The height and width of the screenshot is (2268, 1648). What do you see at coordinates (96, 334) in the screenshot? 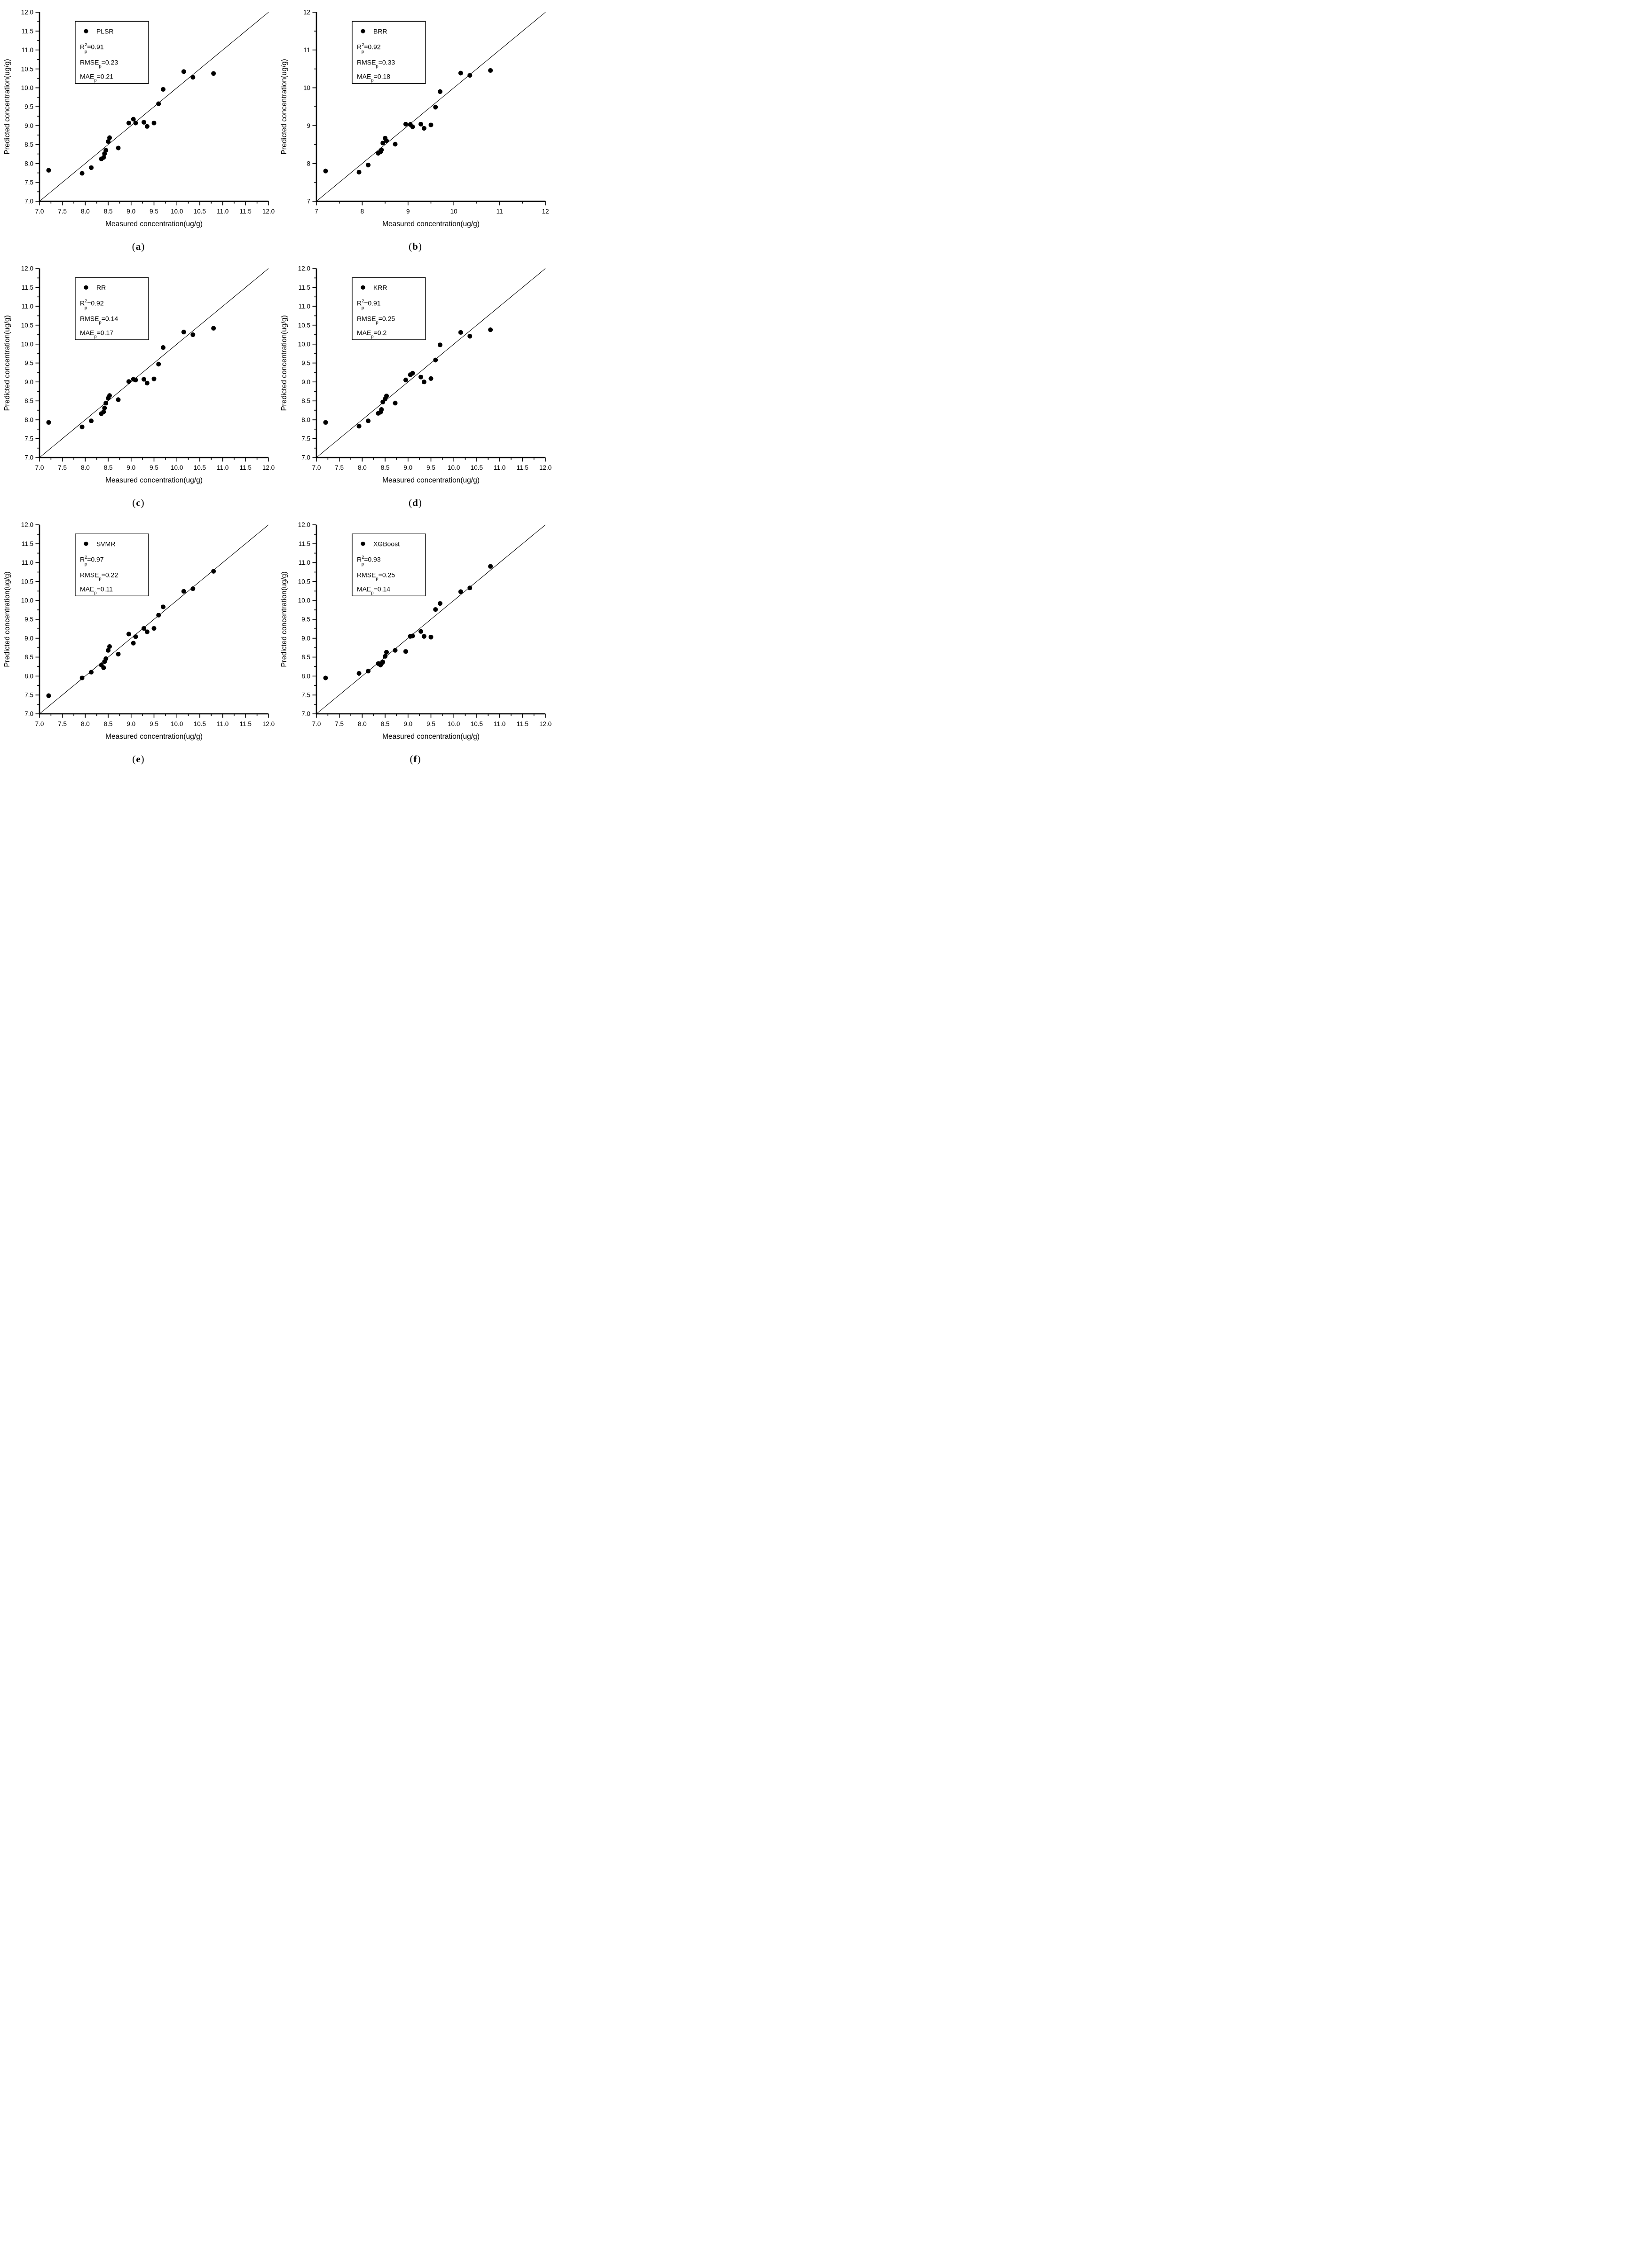
I see `legend-stat-mae: MAEp=0.17` at bounding box center [96, 334].